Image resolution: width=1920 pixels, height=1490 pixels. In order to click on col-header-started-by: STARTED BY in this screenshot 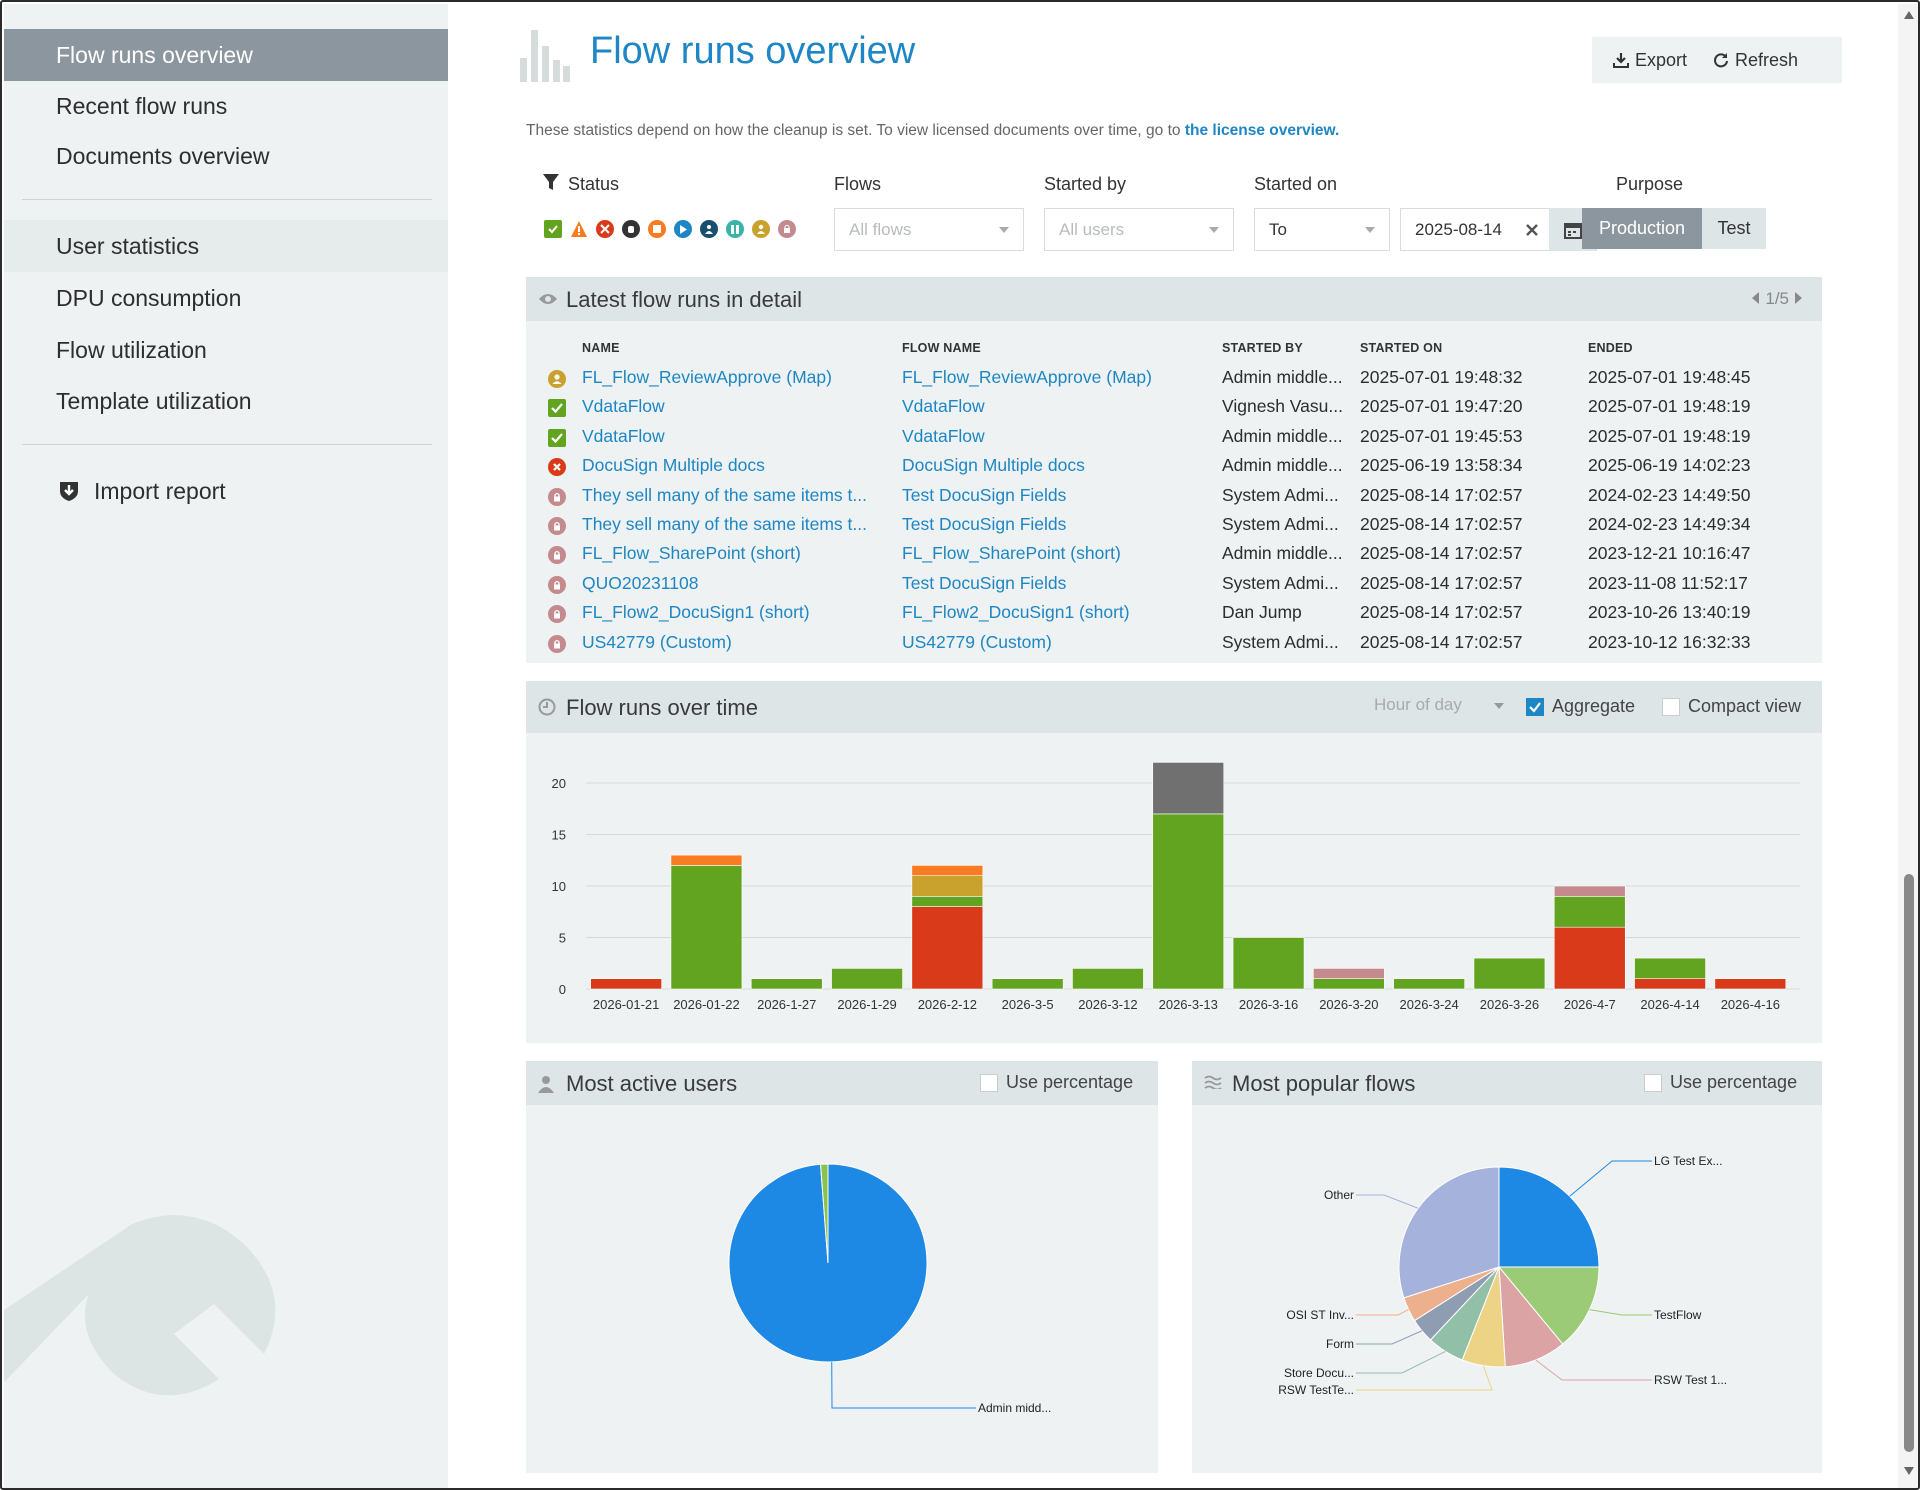, I will do `click(1262, 348)`.